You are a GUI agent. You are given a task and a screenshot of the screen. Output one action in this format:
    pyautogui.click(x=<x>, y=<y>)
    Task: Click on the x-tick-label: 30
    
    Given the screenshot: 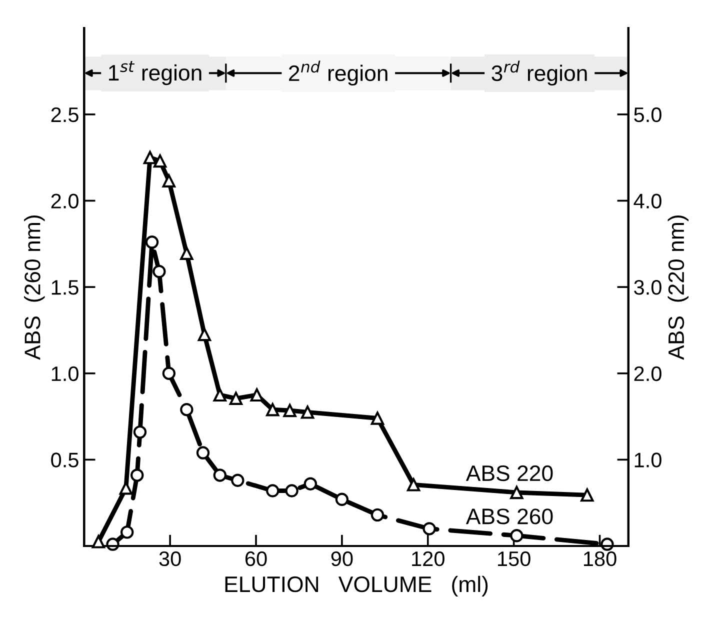 What is the action you would take?
    pyautogui.click(x=170, y=558)
    